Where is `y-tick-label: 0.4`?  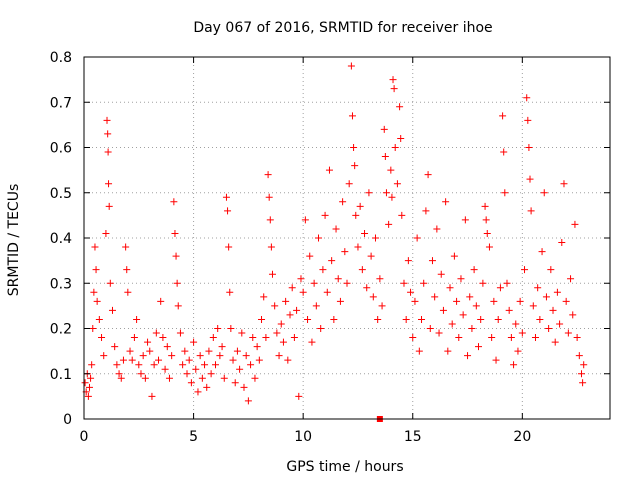 y-tick-label: 0.4 is located at coordinates (61, 239).